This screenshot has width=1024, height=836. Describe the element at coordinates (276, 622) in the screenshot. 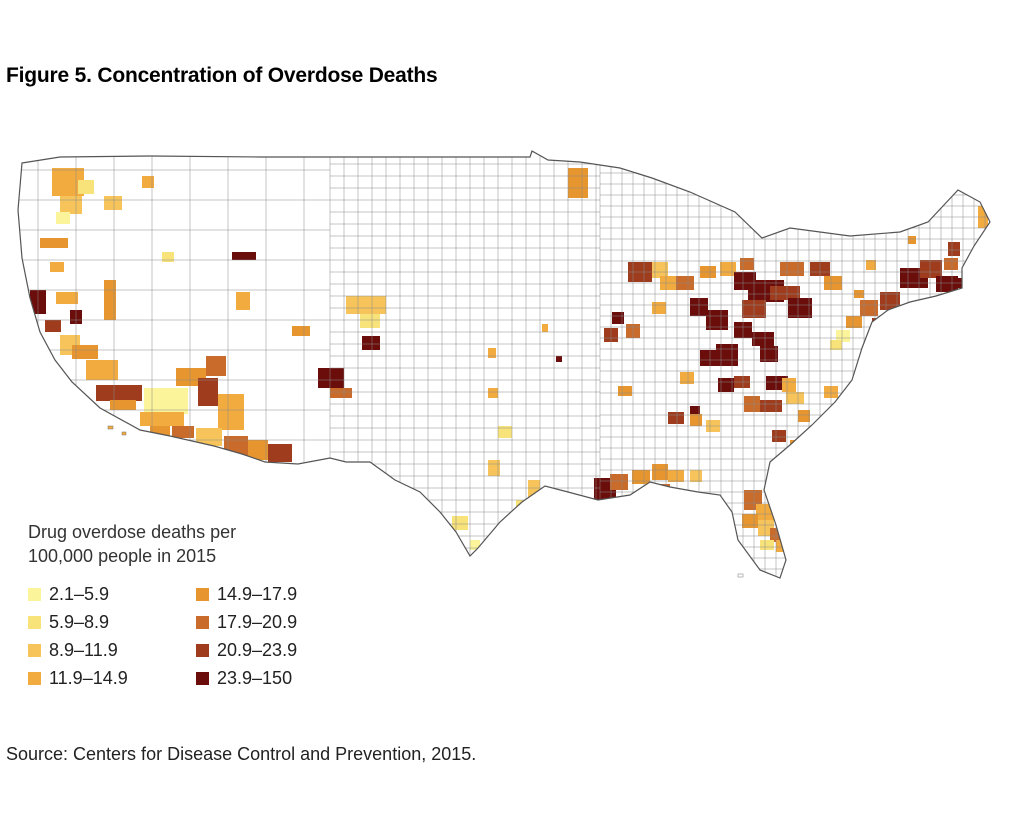

I see `legend-item: 17.9–20.9` at that location.